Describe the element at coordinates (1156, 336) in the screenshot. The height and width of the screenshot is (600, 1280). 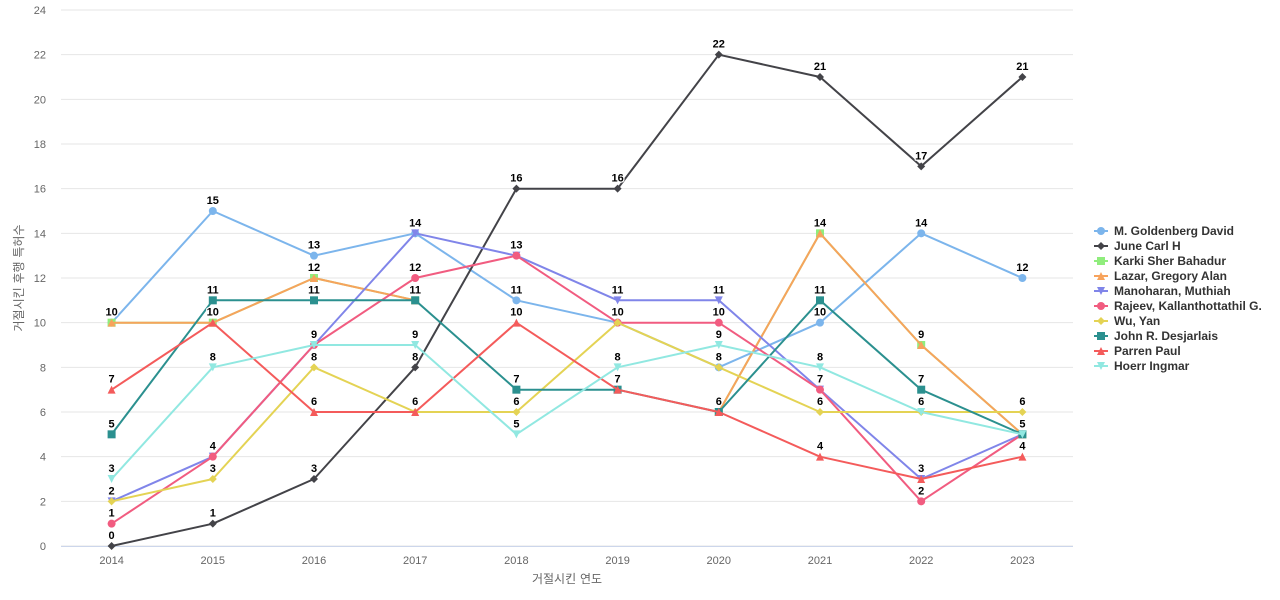
I see `legend-item: John R. Desjarlais` at that location.